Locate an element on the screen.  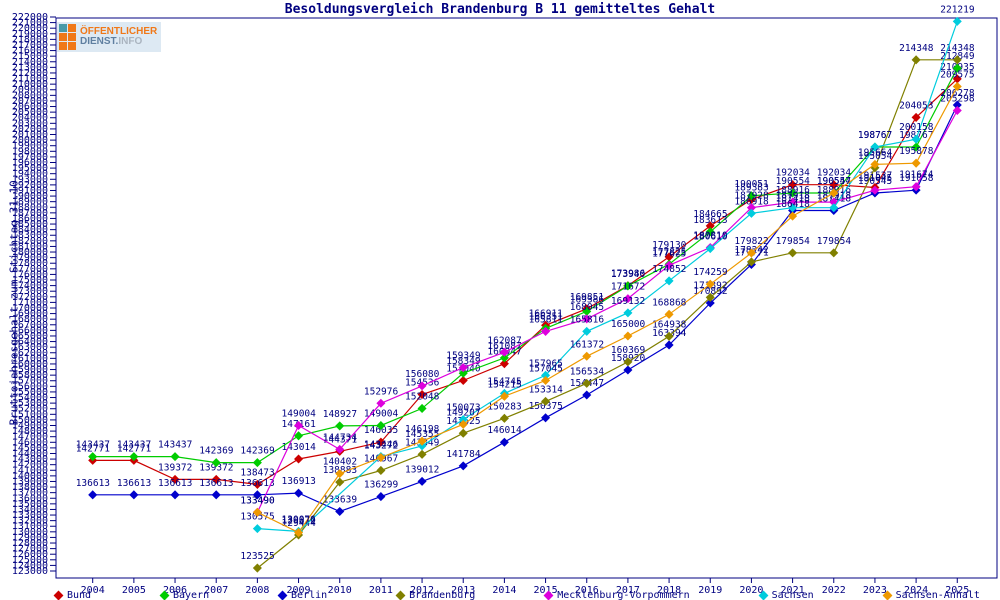
svg-text: 152048 is located at coordinates (422, 396).